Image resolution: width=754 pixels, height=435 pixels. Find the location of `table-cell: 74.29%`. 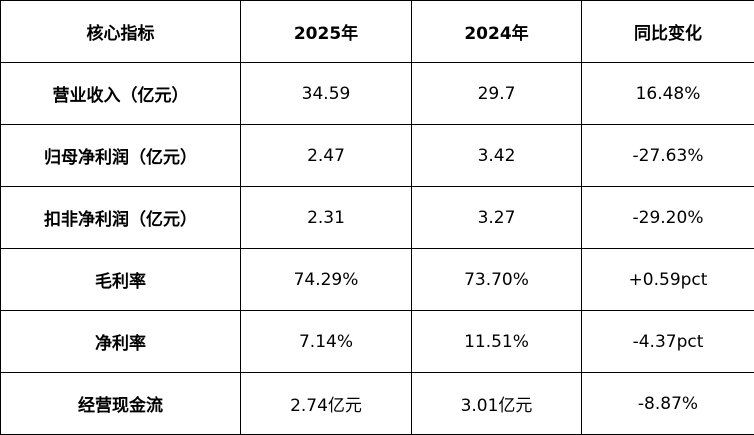

table-cell: 74.29% is located at coordinates (326, 279).